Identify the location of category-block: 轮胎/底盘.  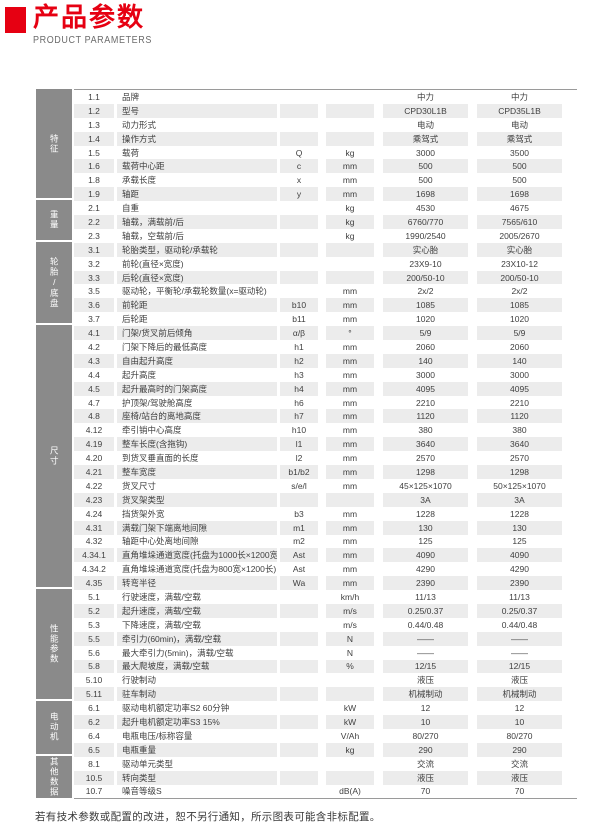
(54, 283).